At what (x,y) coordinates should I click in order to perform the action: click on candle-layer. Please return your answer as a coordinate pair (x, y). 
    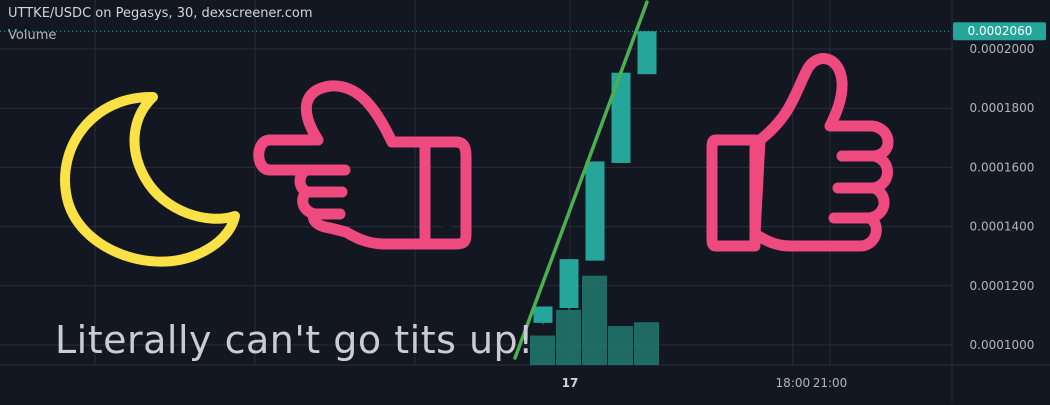
    Looking at the image, I should click on (595, 178).